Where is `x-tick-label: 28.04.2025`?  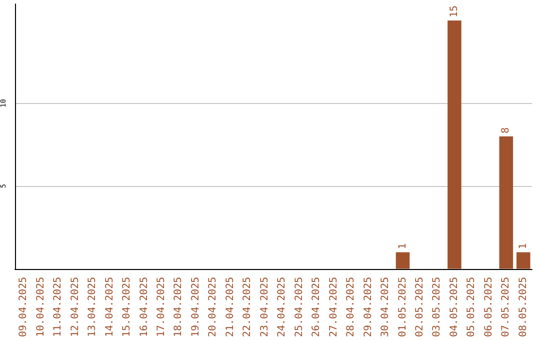 x-tick-label: 28.04.2025 is located at coordinates (351, 307).